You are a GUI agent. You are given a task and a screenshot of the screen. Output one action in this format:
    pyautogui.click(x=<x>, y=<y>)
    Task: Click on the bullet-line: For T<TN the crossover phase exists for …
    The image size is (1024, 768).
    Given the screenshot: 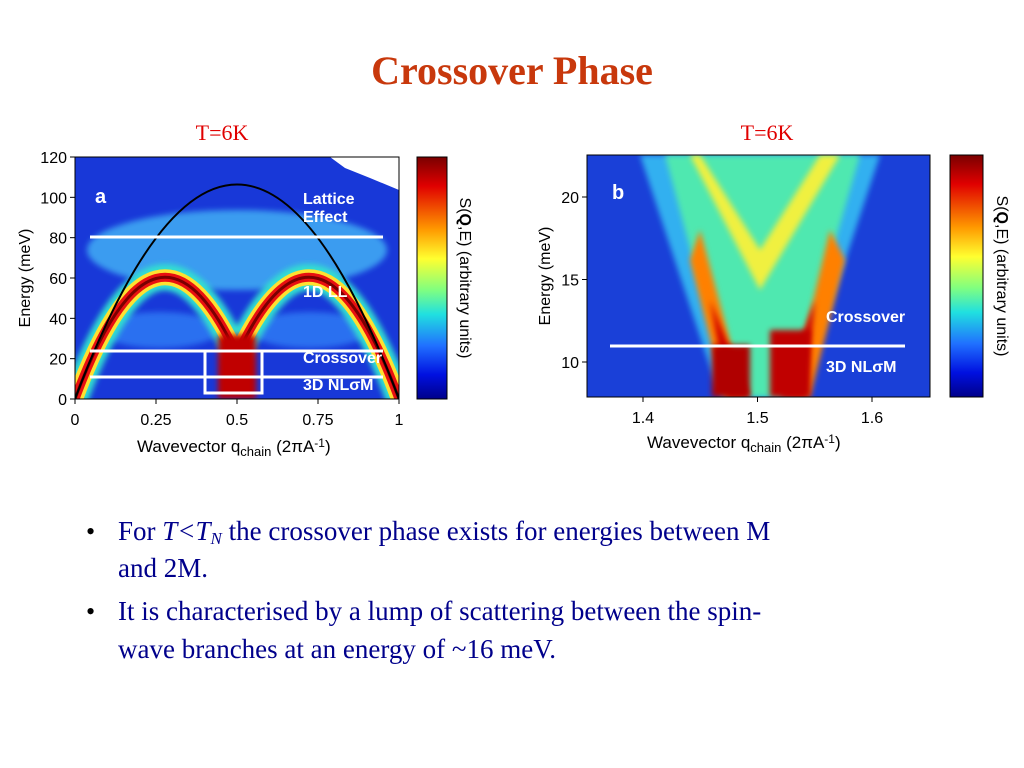 What is the action you would take?
    pyautogui.click(x=444, y=532)
    